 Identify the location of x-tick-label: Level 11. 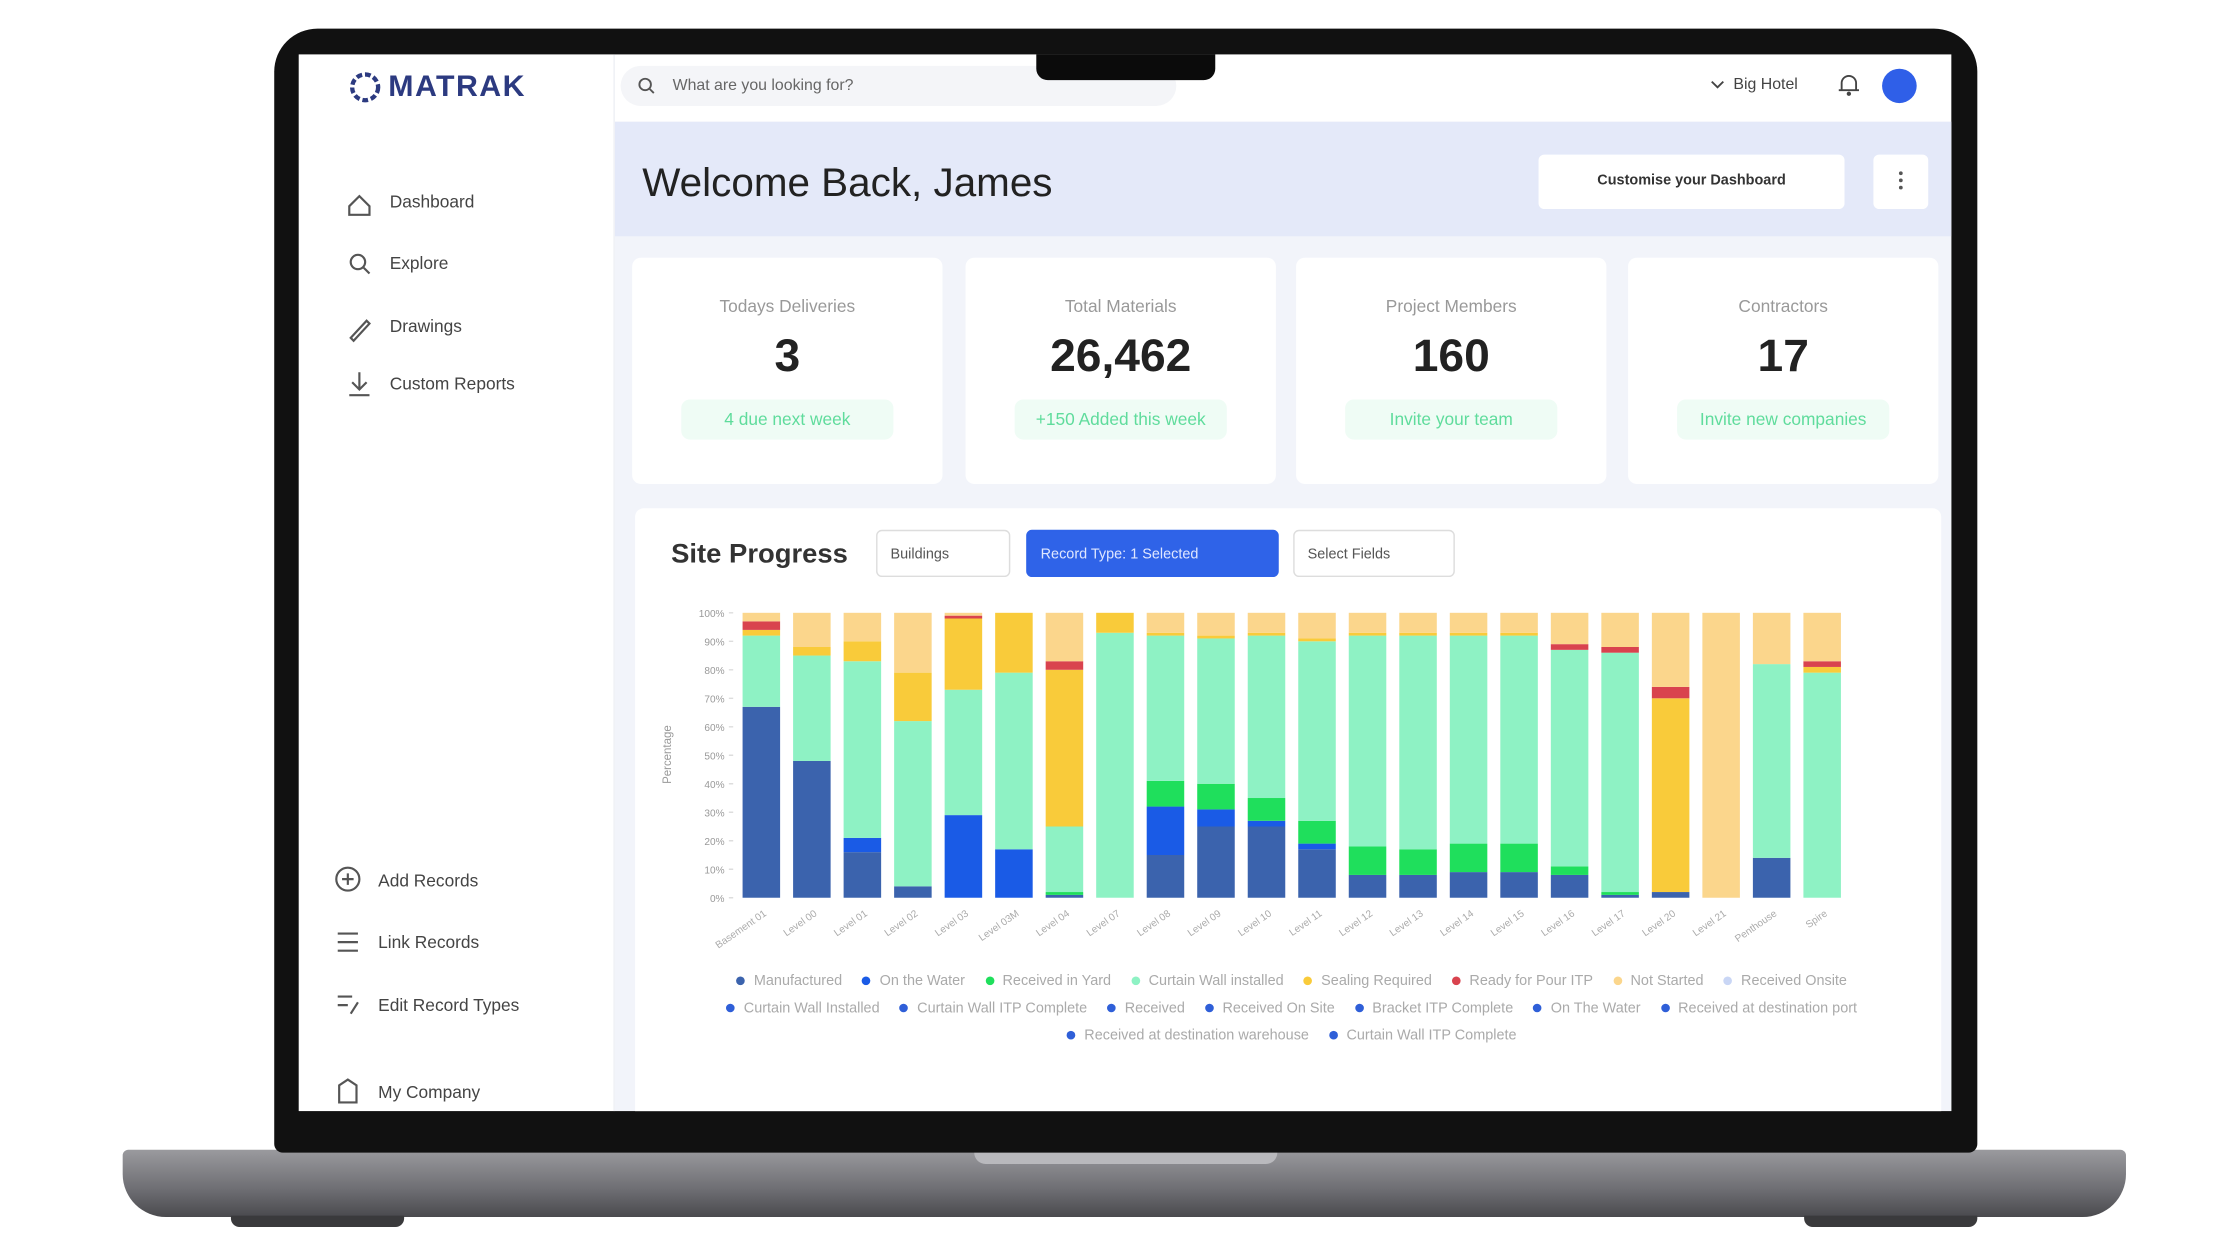
(1306, 923).